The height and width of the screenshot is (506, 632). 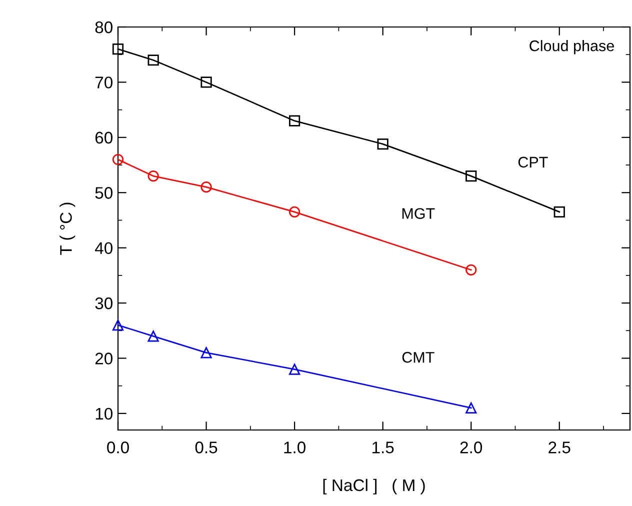 What do you see at coordinates (103, 358) in the screenshot?
I see `y-tick-label: 20` at bounding box center [103, 358].